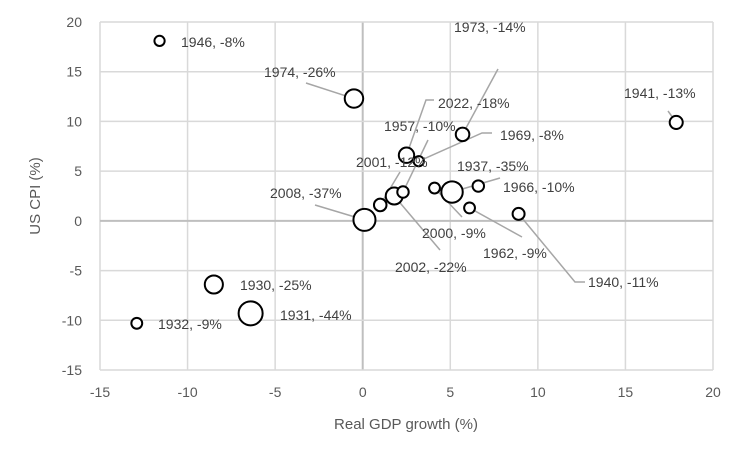 The image size is (748, 462). What do you see at coordinates (276, 285) in the screenshot?
I see `data-label-1930: 1930, -25%` at bounding box center [276, 285].